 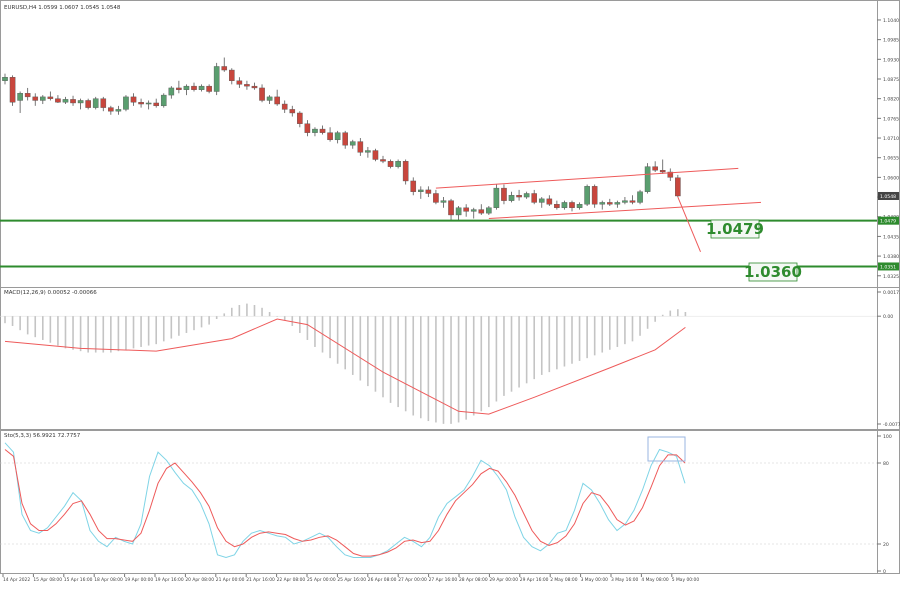 I want to click on stoch-tick-label: 80, so click(x=886, y=464).